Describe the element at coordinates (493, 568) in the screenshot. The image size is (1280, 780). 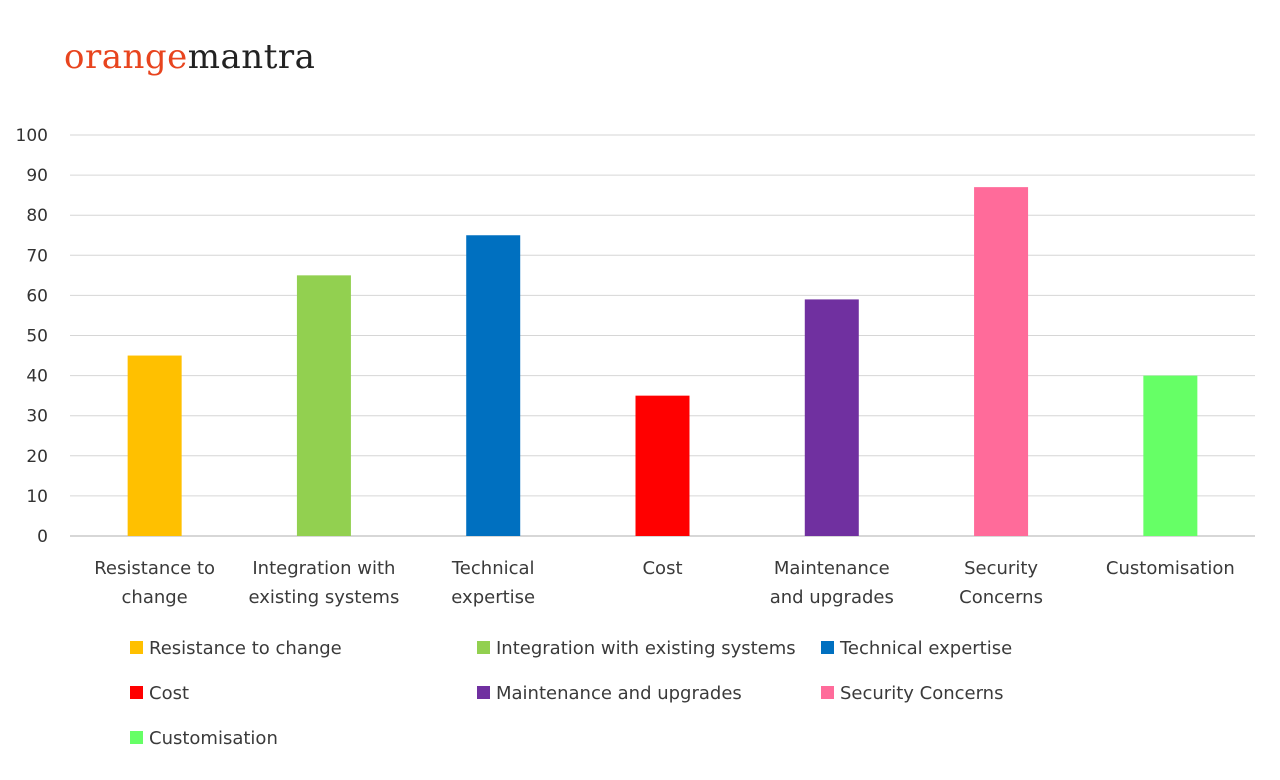
I see `x-tick-label: Technical` at that location.